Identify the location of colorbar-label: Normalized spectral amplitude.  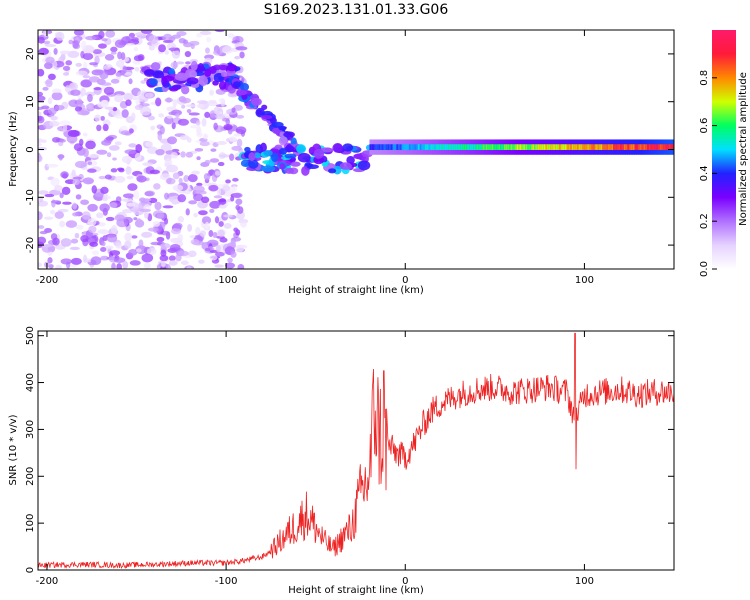
(743, 149).